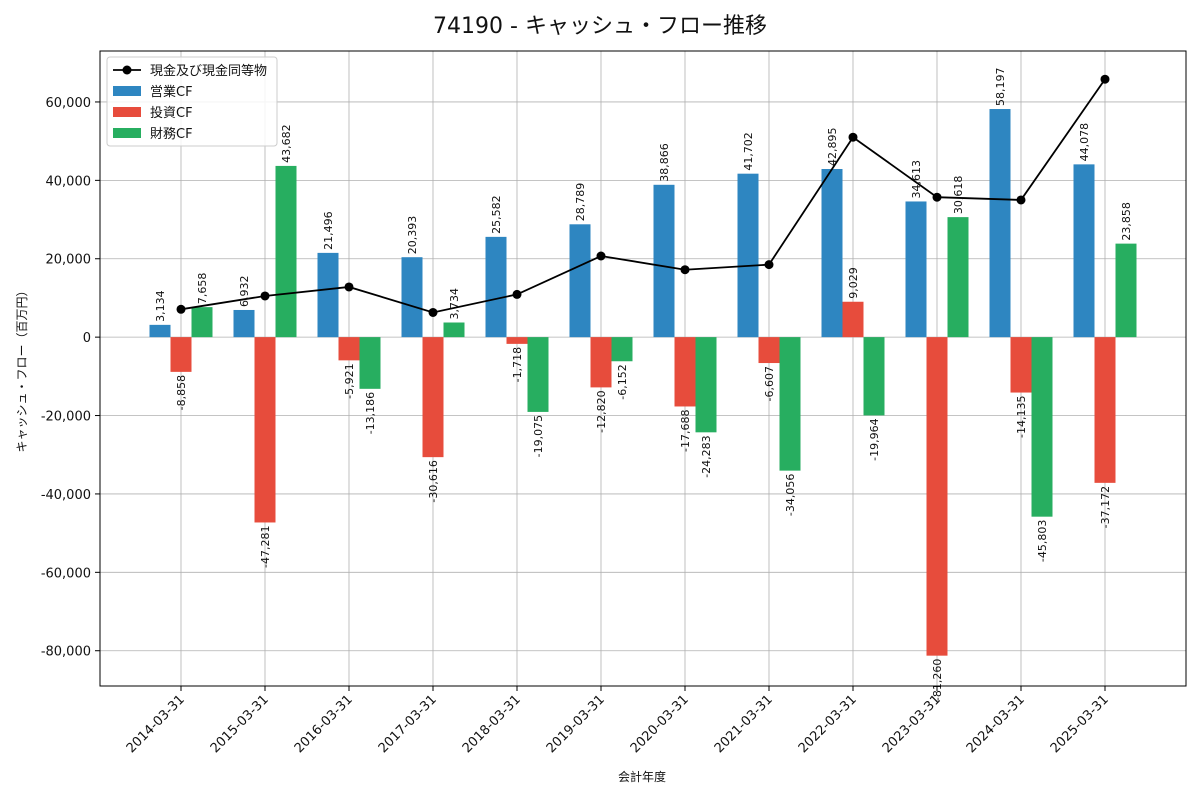  I want to click on x-tick-label: 2018-03-31, so click(492, 724).